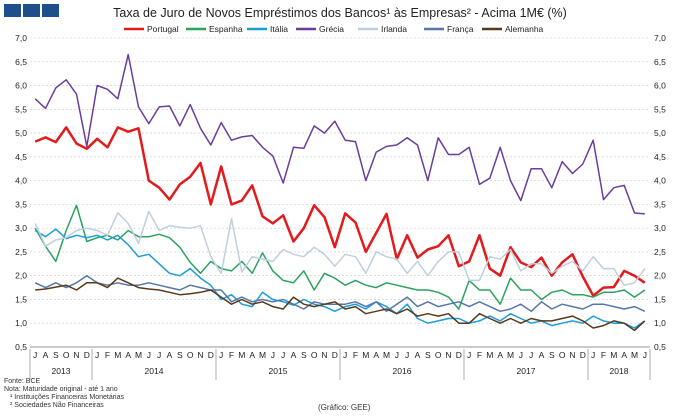 This screenshot has width=679, height=420. I want to click on series-line-alemanha, so click(340, 304).